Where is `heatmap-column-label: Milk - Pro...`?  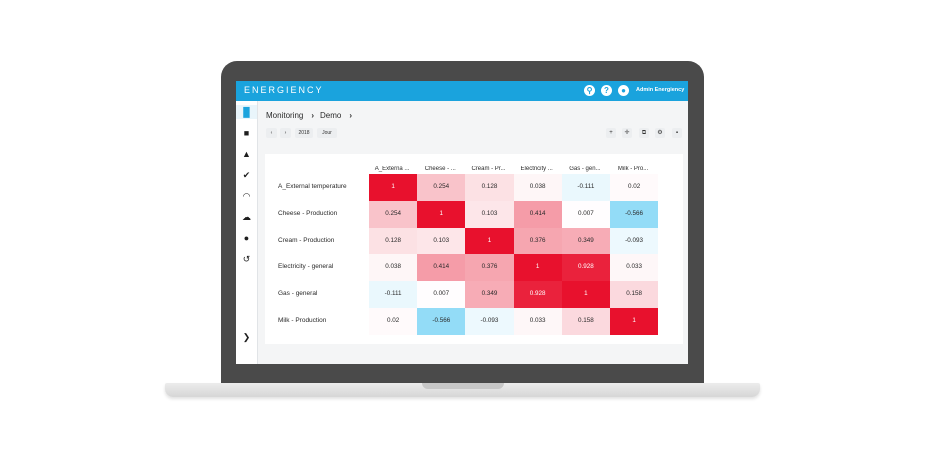
heatmap-column-label: Milk - Pro... is located at coordinates (633, 169).